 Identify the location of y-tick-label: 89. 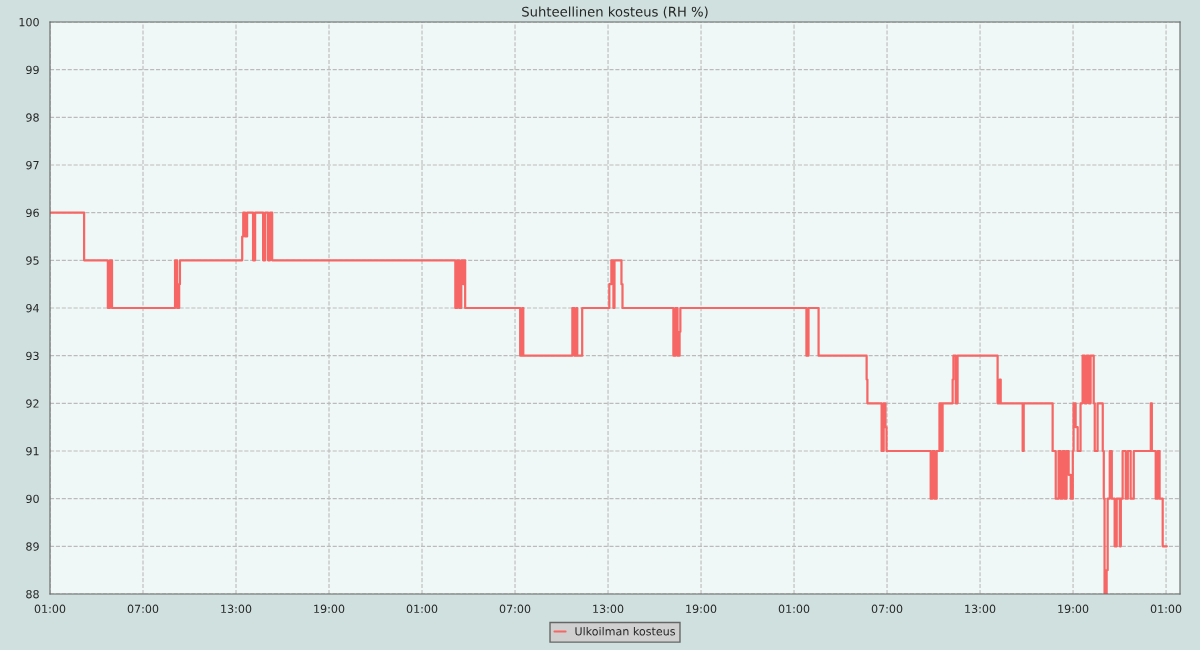
(32, 546).